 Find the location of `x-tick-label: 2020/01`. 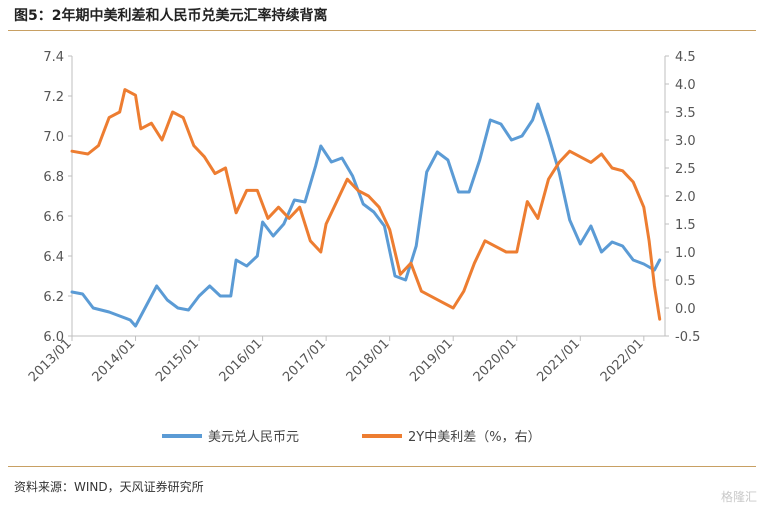

x-tick-label: 2020/01 is located at coordinates (495, 360).